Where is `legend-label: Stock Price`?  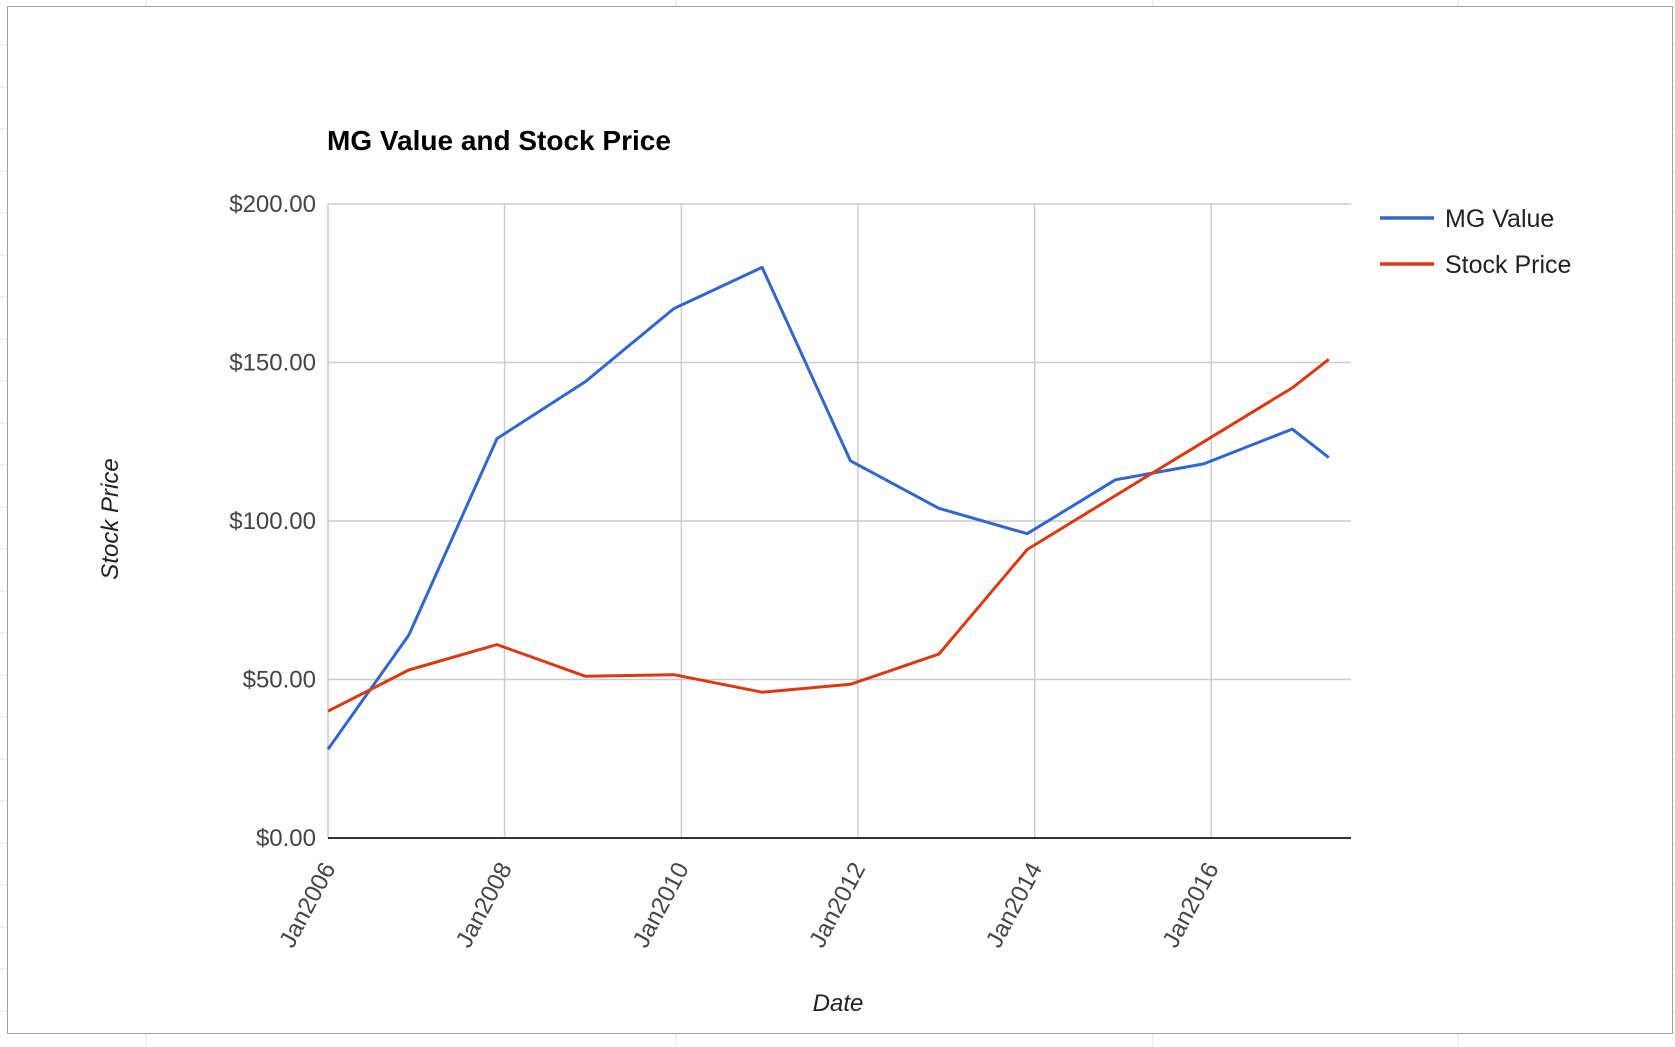 legend-label: Stock Price is located at coordinates (1508, 265).